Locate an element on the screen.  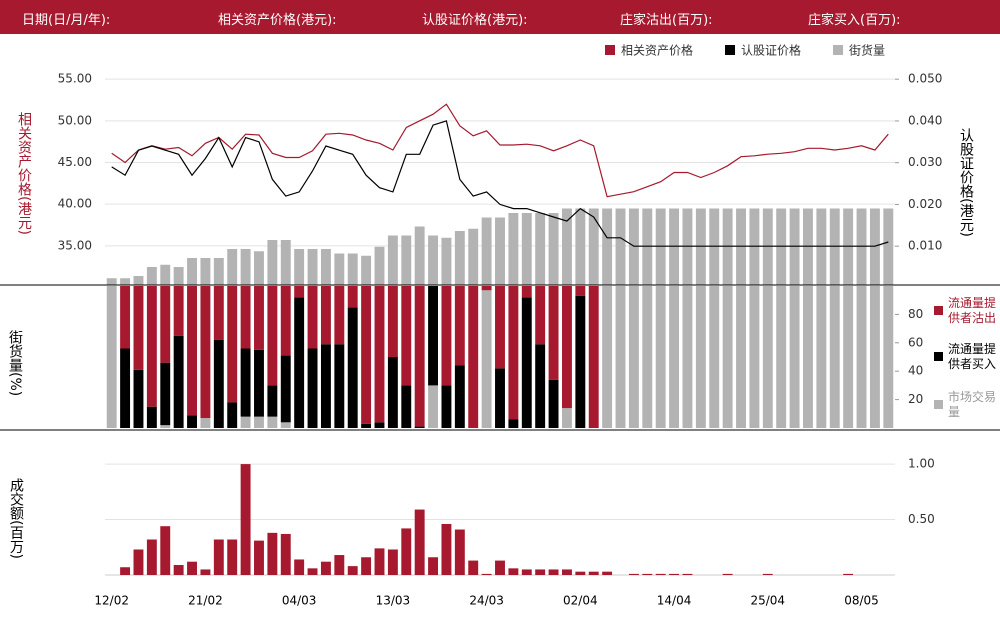
x-tick-label: 25/04 is located at coordinates (767, 601).